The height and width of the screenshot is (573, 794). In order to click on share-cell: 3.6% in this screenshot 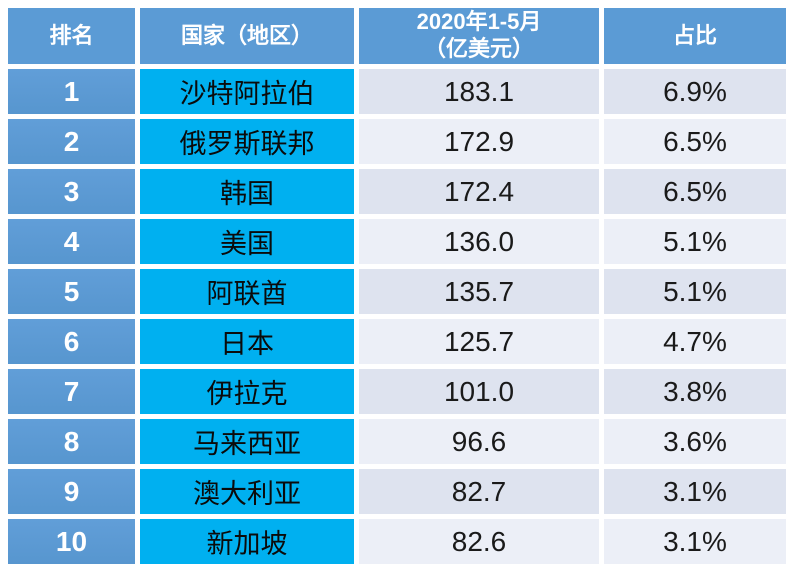, I will do `click(695, 441)`.